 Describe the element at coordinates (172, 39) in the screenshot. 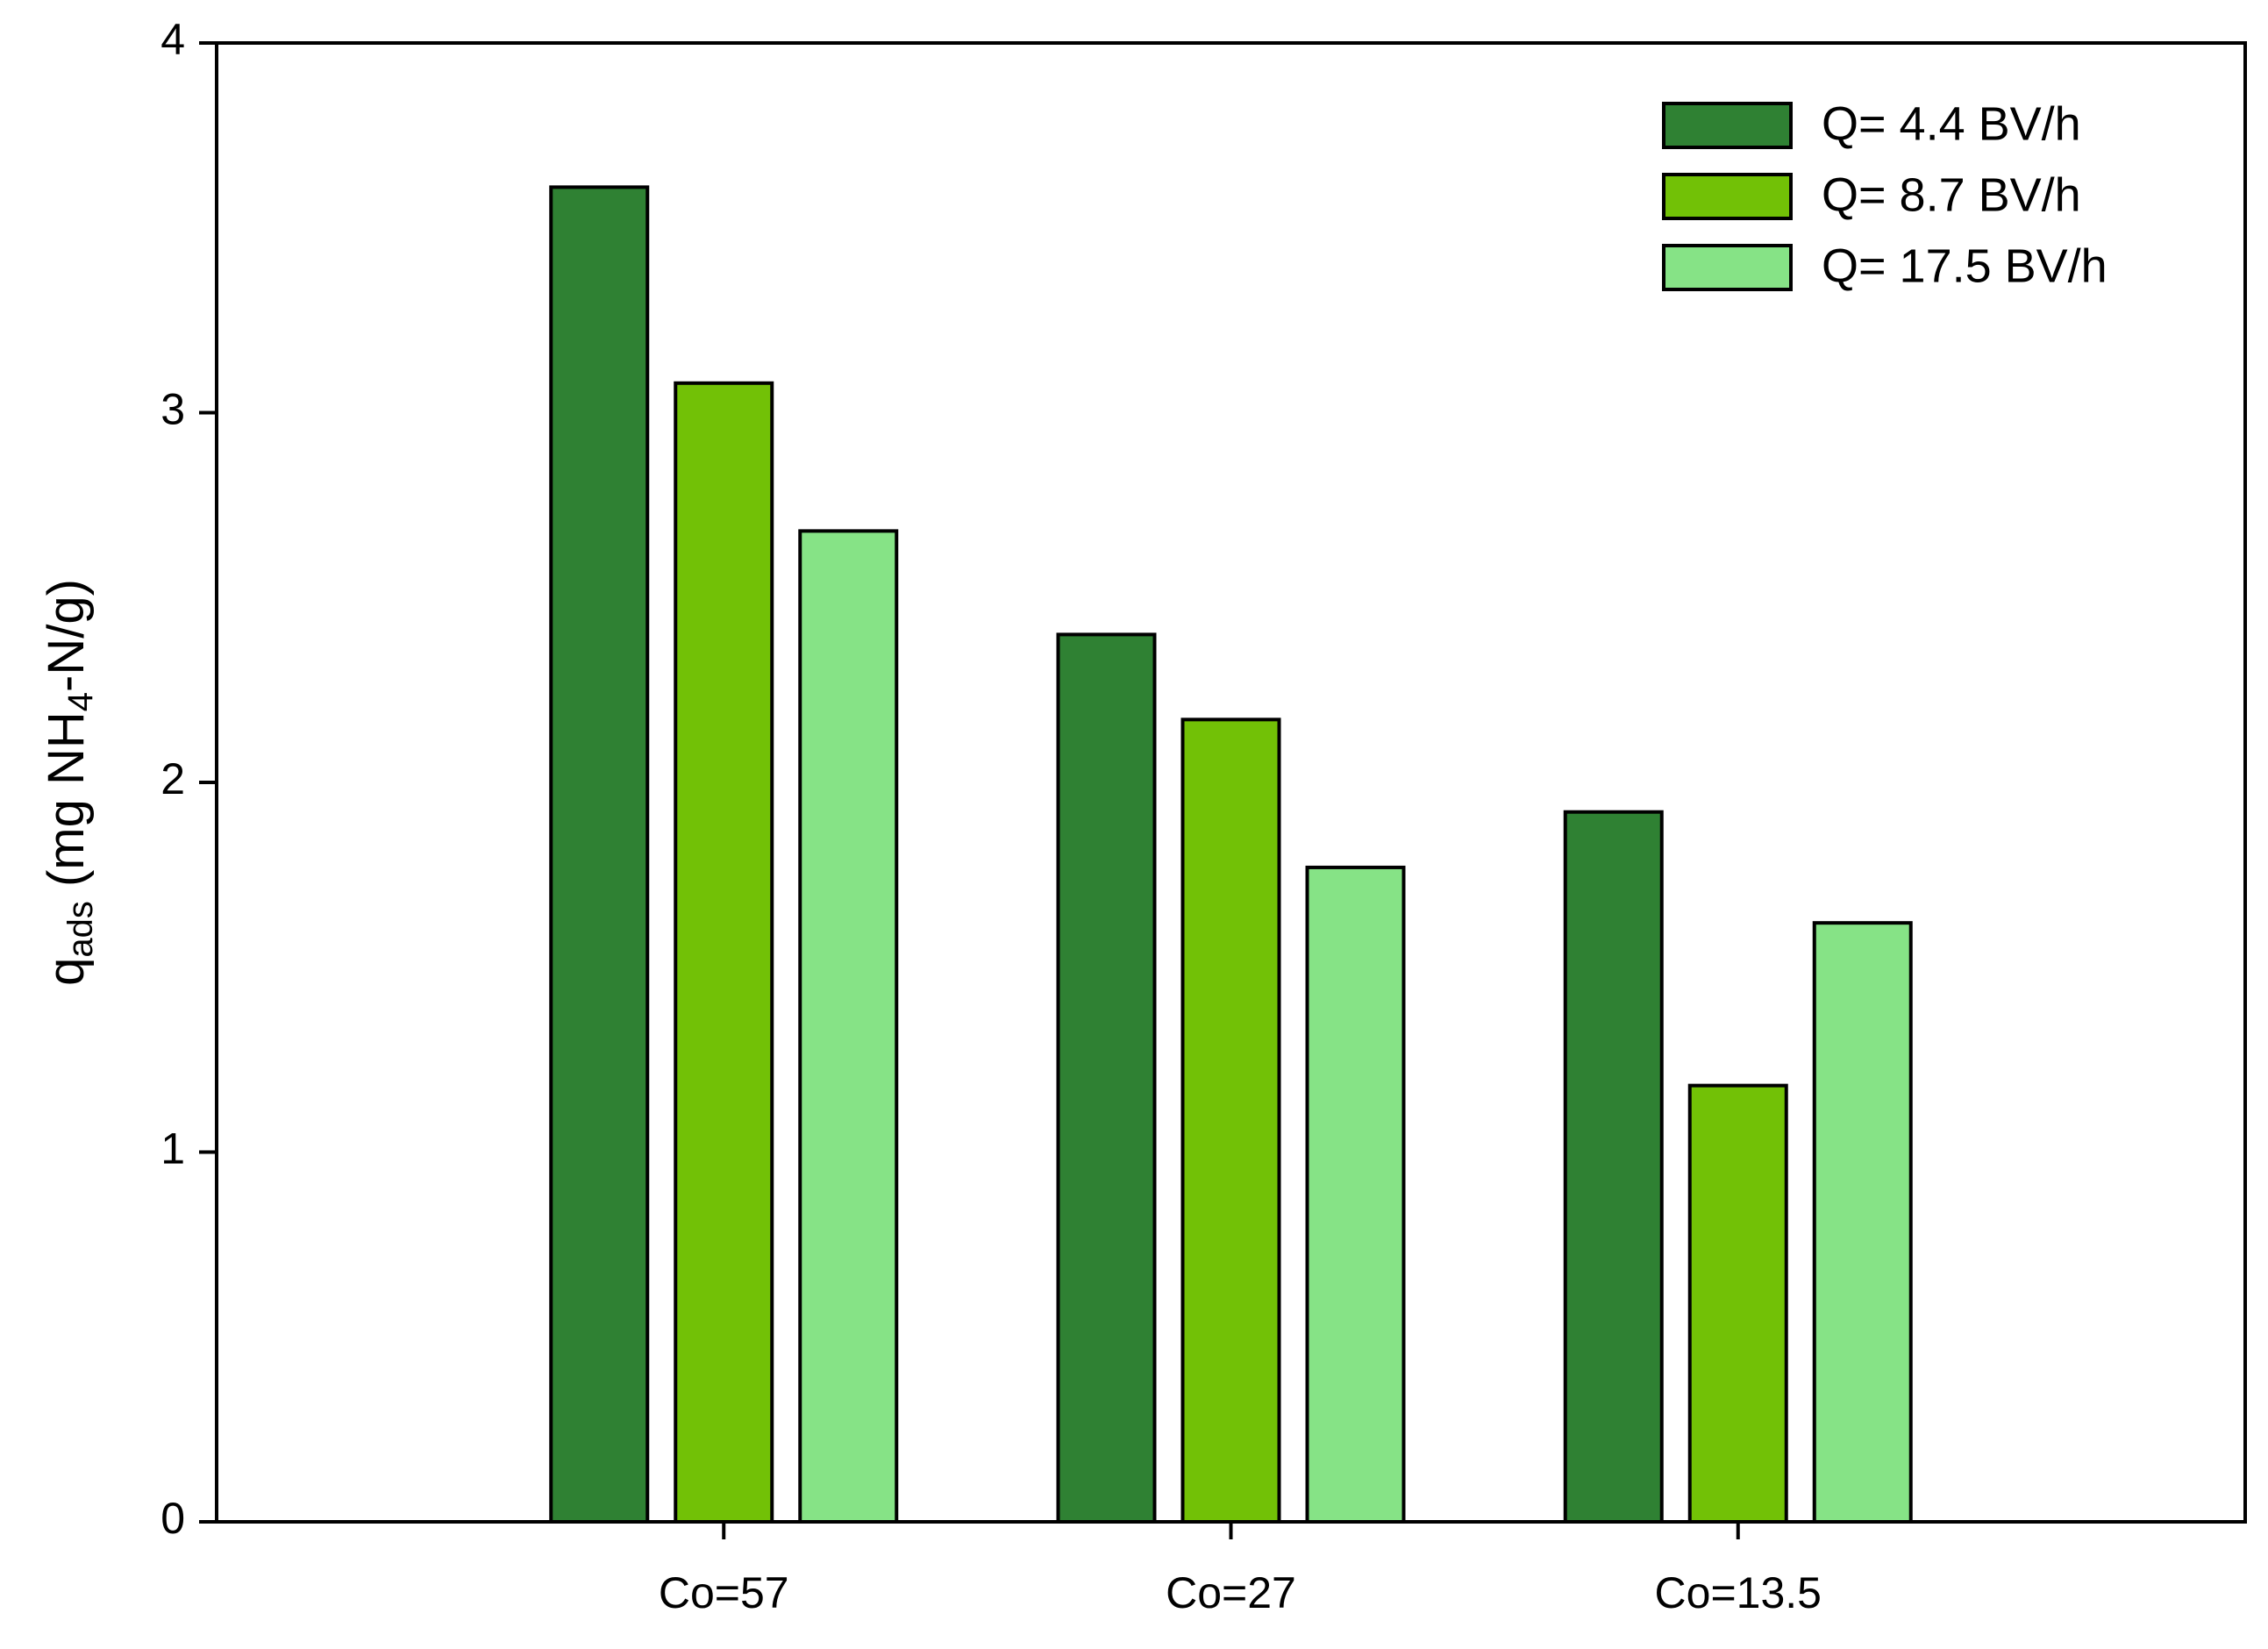

I see `y-tick-label: 4` at that location.